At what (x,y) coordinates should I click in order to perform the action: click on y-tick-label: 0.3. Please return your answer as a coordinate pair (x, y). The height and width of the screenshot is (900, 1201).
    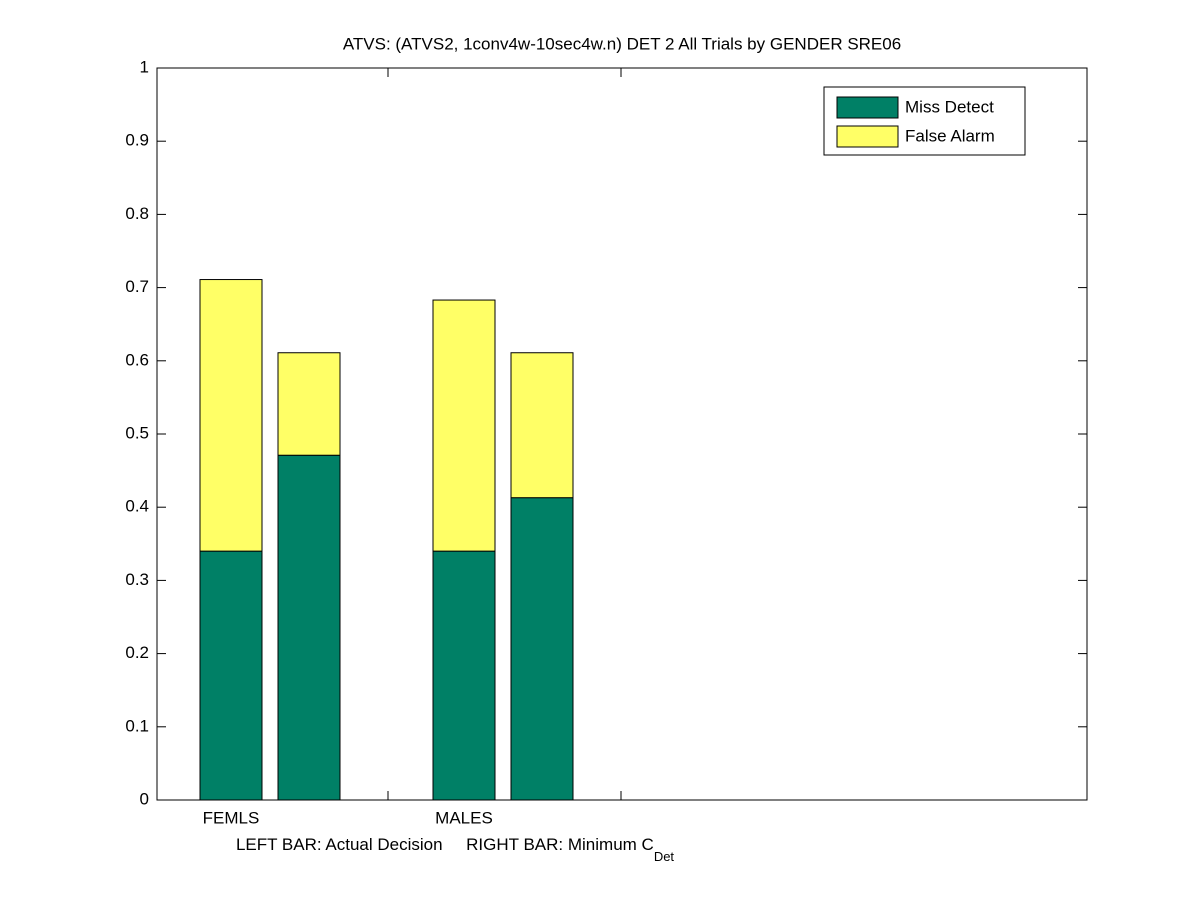
    Looking at the image, I should click on (137, 579).